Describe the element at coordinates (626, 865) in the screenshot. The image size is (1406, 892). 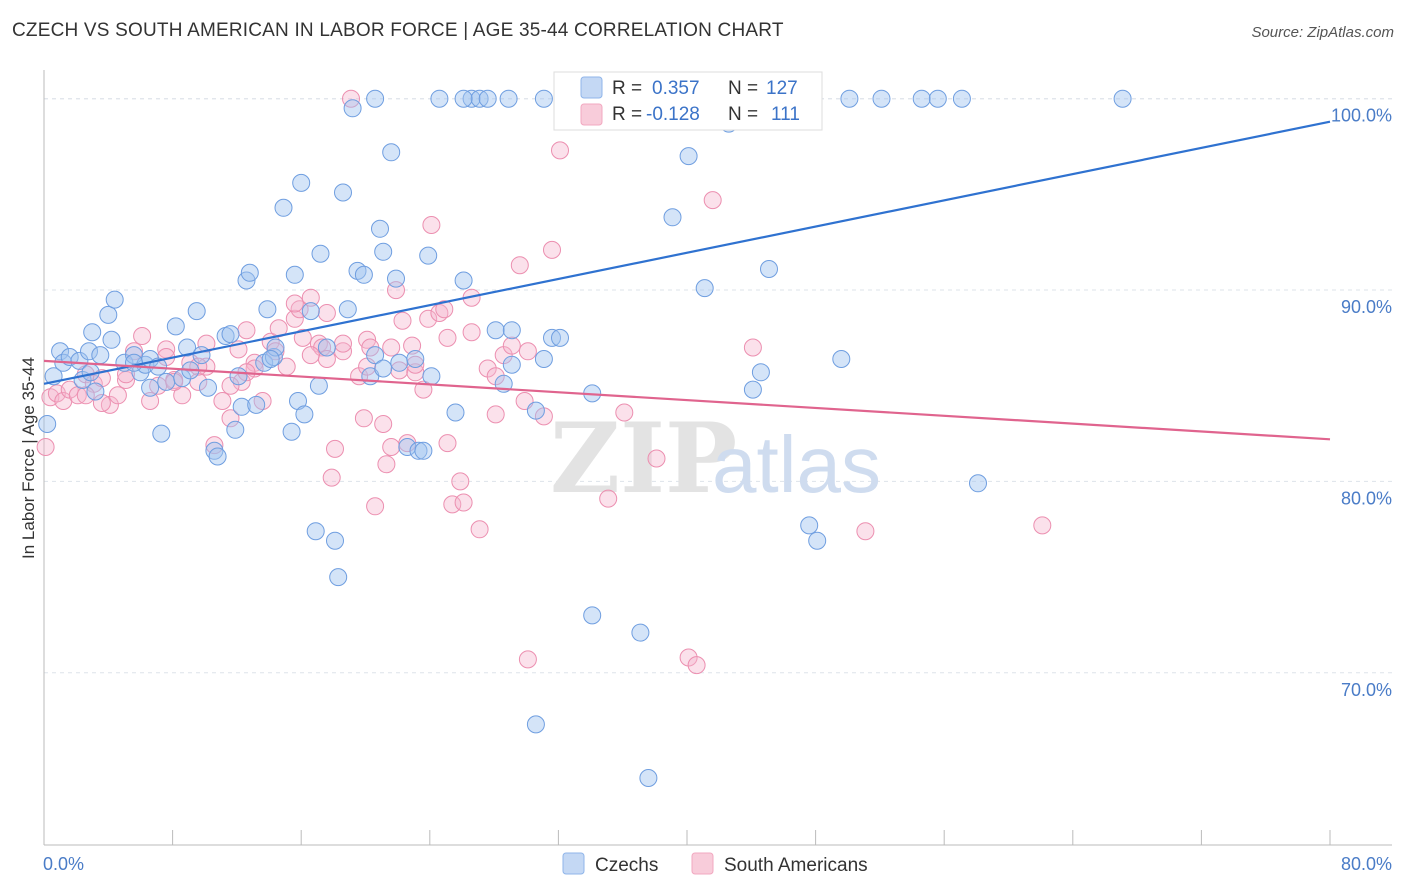
I see `bottom-legend-label-czechs: Czechs` at that location.